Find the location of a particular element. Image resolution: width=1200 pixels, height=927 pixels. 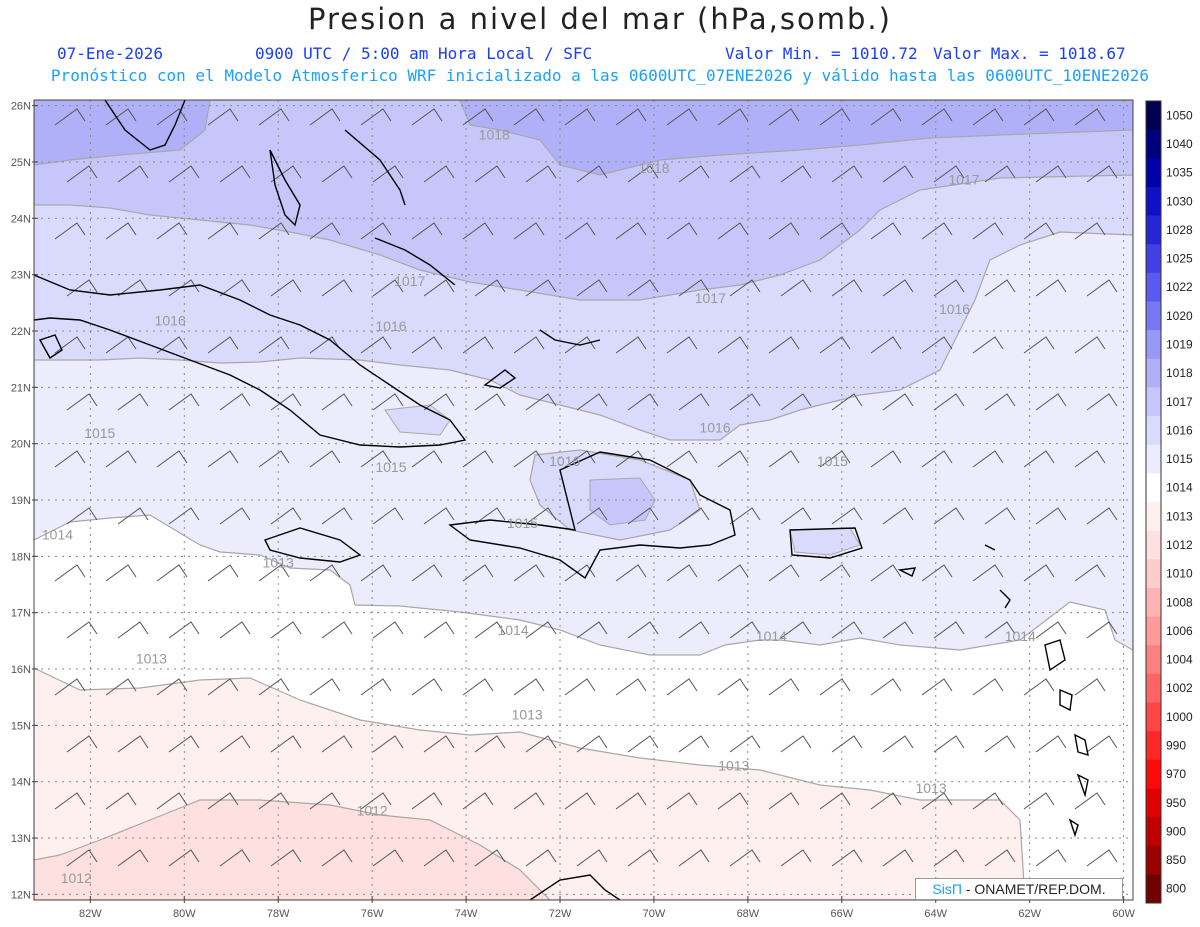

lat-tick-19: 19N is located at coordinates (21, 501).